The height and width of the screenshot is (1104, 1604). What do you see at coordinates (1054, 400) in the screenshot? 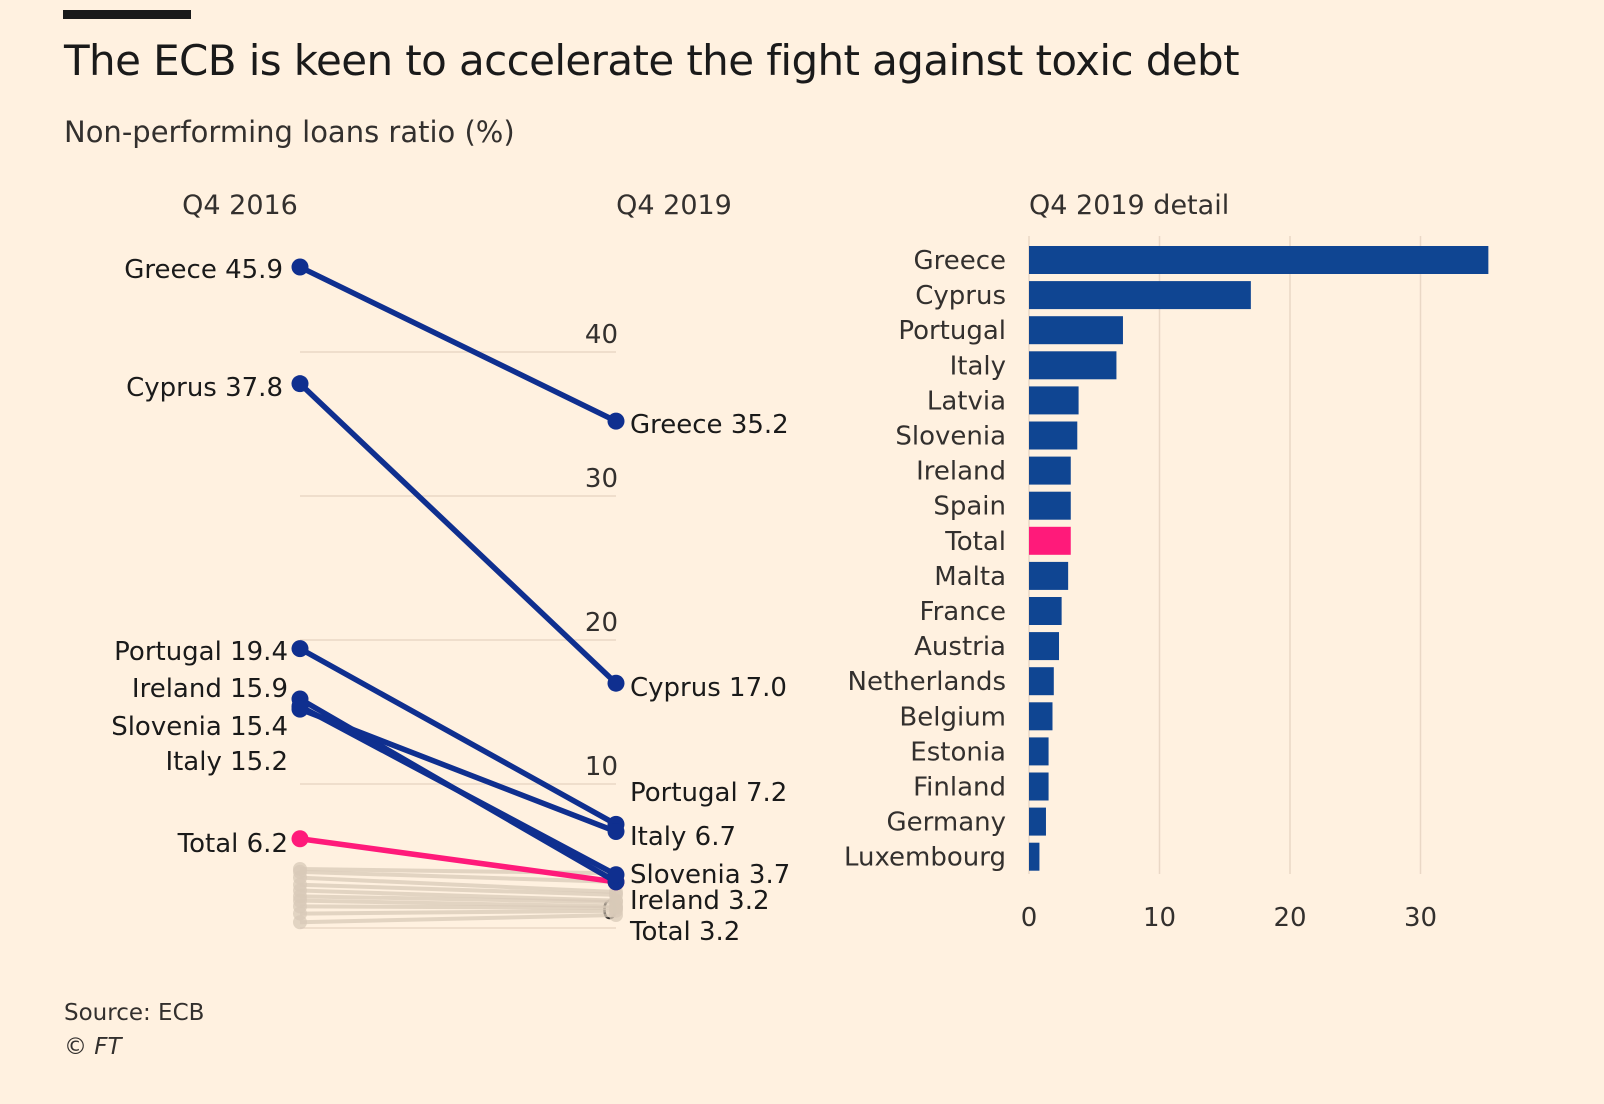
I see `bar-latvia` at bounding box center [1054, 400].